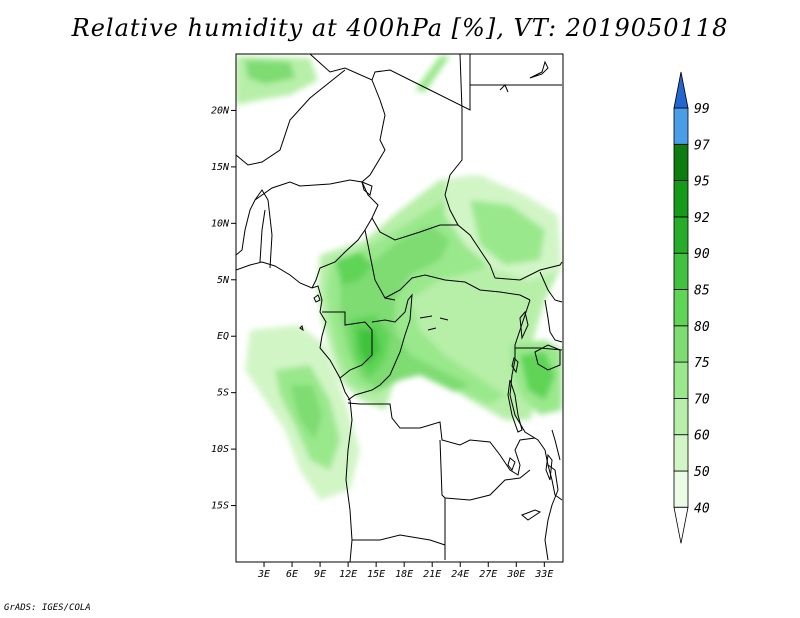 The image size is (800, 618). What do you see at coordinates (511, 464) in the screenshot?
I see `lake-mweru` at bounding box center [511, 464].